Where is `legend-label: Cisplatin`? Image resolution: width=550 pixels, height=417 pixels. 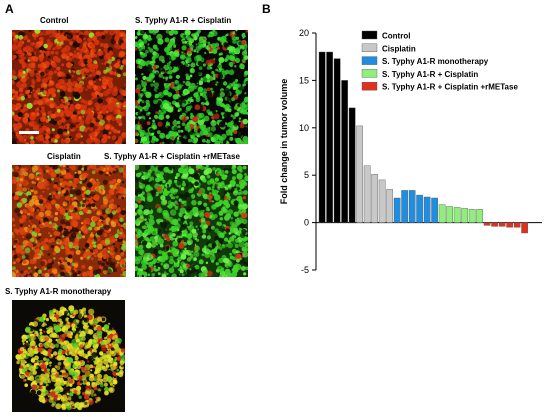
legend-label: Cisplatin is located at coordinates (399, 48).